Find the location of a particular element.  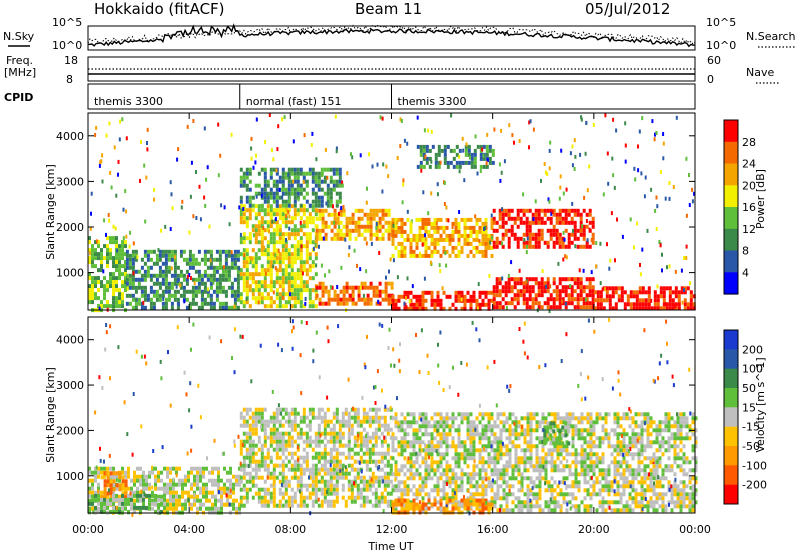

nsearch-series-line is located at coordinates (391, 34).